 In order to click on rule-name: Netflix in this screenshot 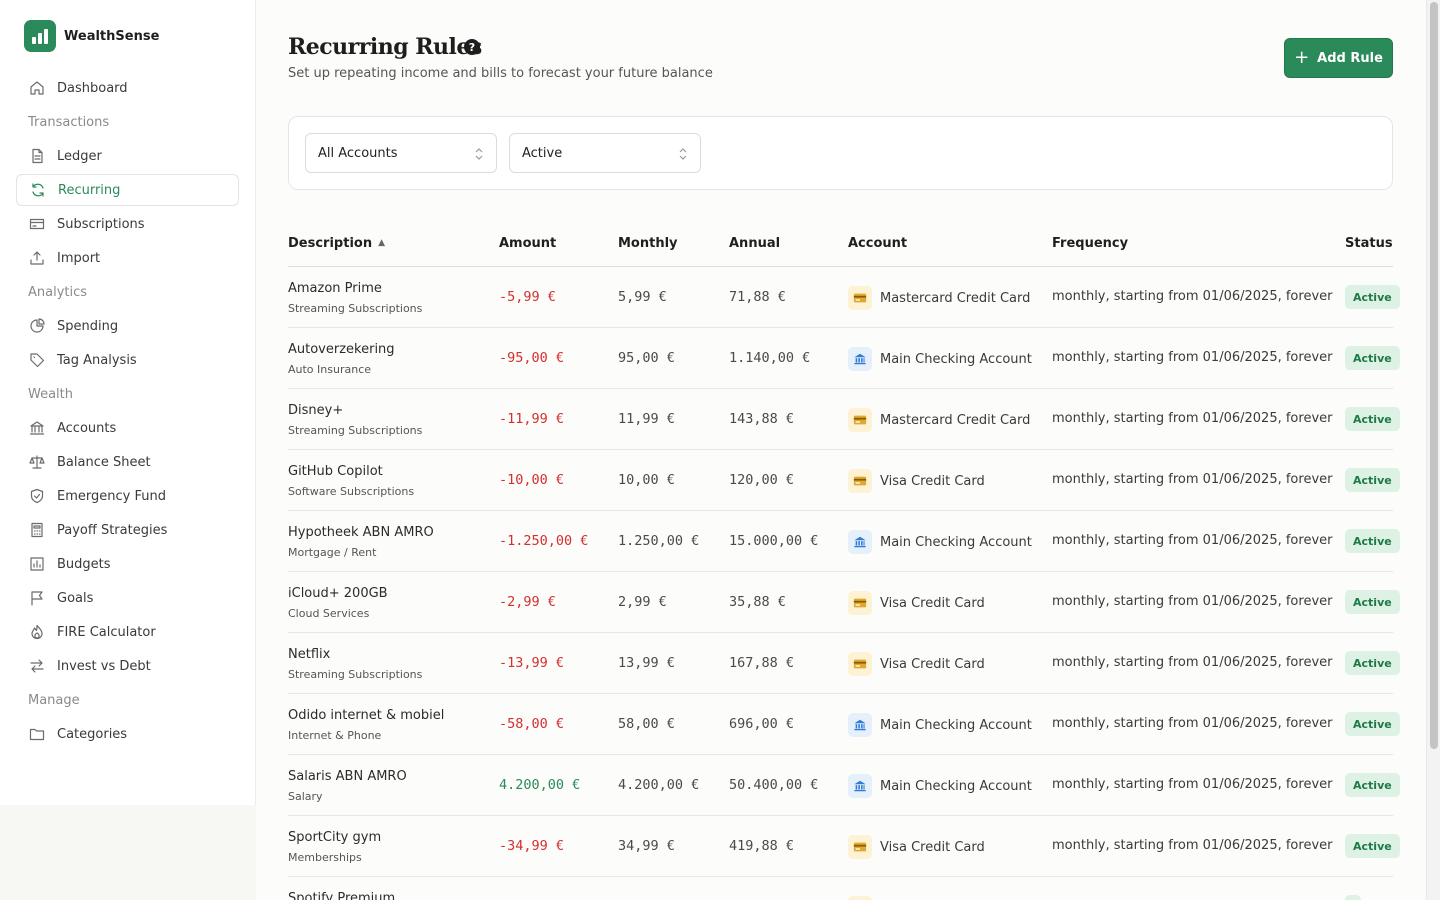, I will do `click(309, 654)`.